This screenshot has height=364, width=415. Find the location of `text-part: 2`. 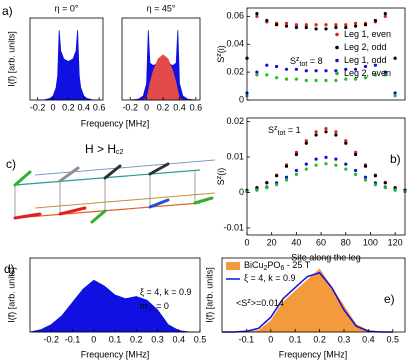

text-part: 2 is located at coordinates (266, 268).